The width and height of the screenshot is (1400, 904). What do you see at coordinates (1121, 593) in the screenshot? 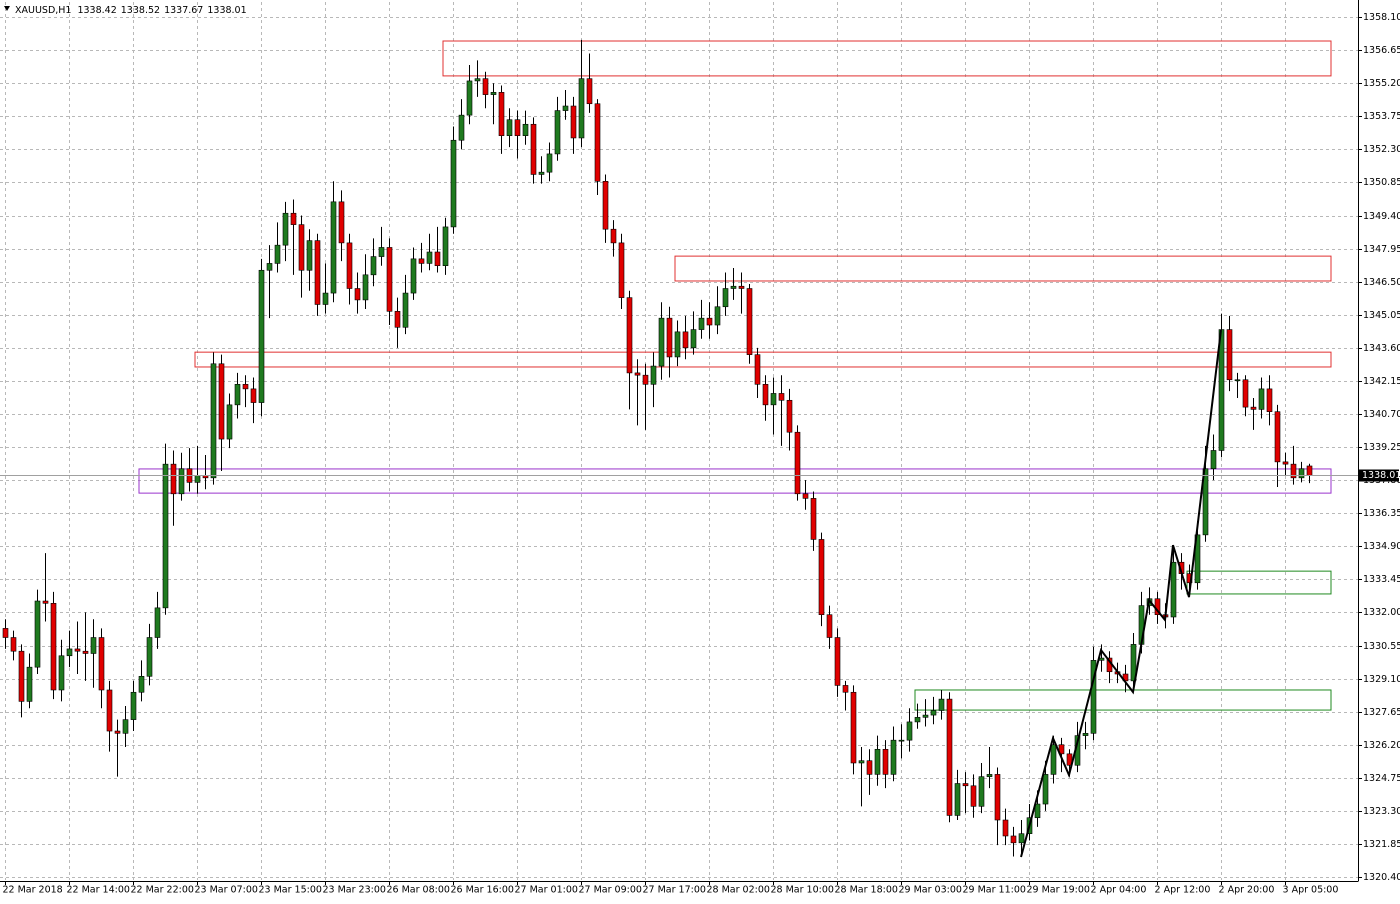
I see `zigzag-line` at bounding box center [1121, 593].